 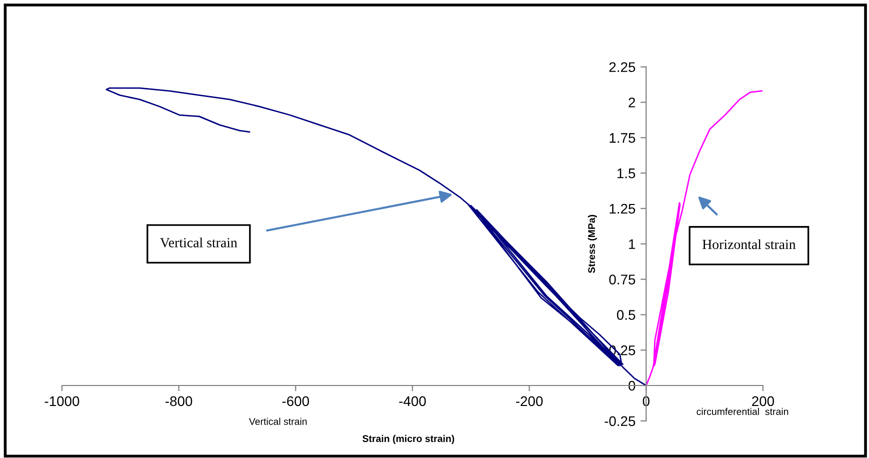 I want to click on x-tick-label: -800, so click(x=179, y=401).